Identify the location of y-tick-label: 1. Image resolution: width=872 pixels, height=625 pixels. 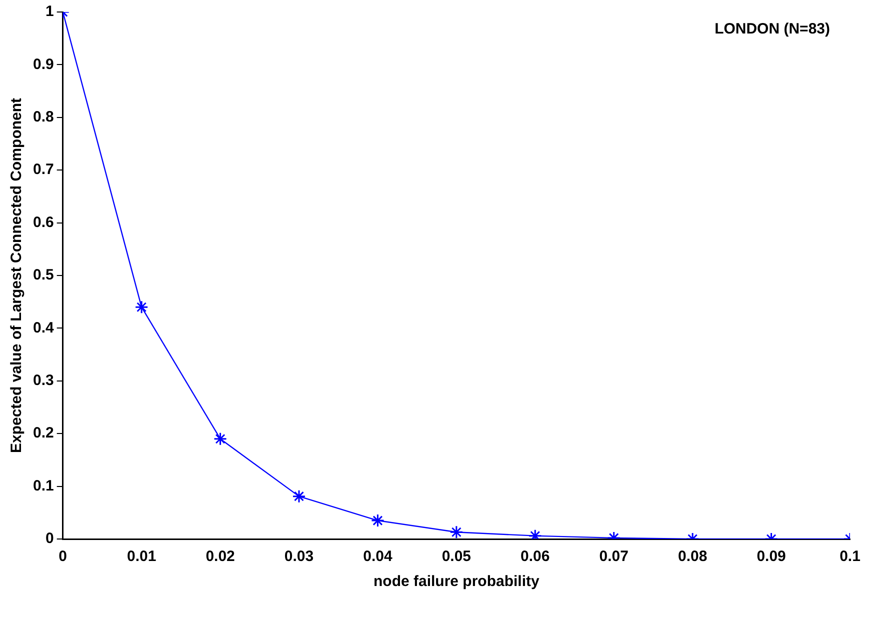
(50, 11).